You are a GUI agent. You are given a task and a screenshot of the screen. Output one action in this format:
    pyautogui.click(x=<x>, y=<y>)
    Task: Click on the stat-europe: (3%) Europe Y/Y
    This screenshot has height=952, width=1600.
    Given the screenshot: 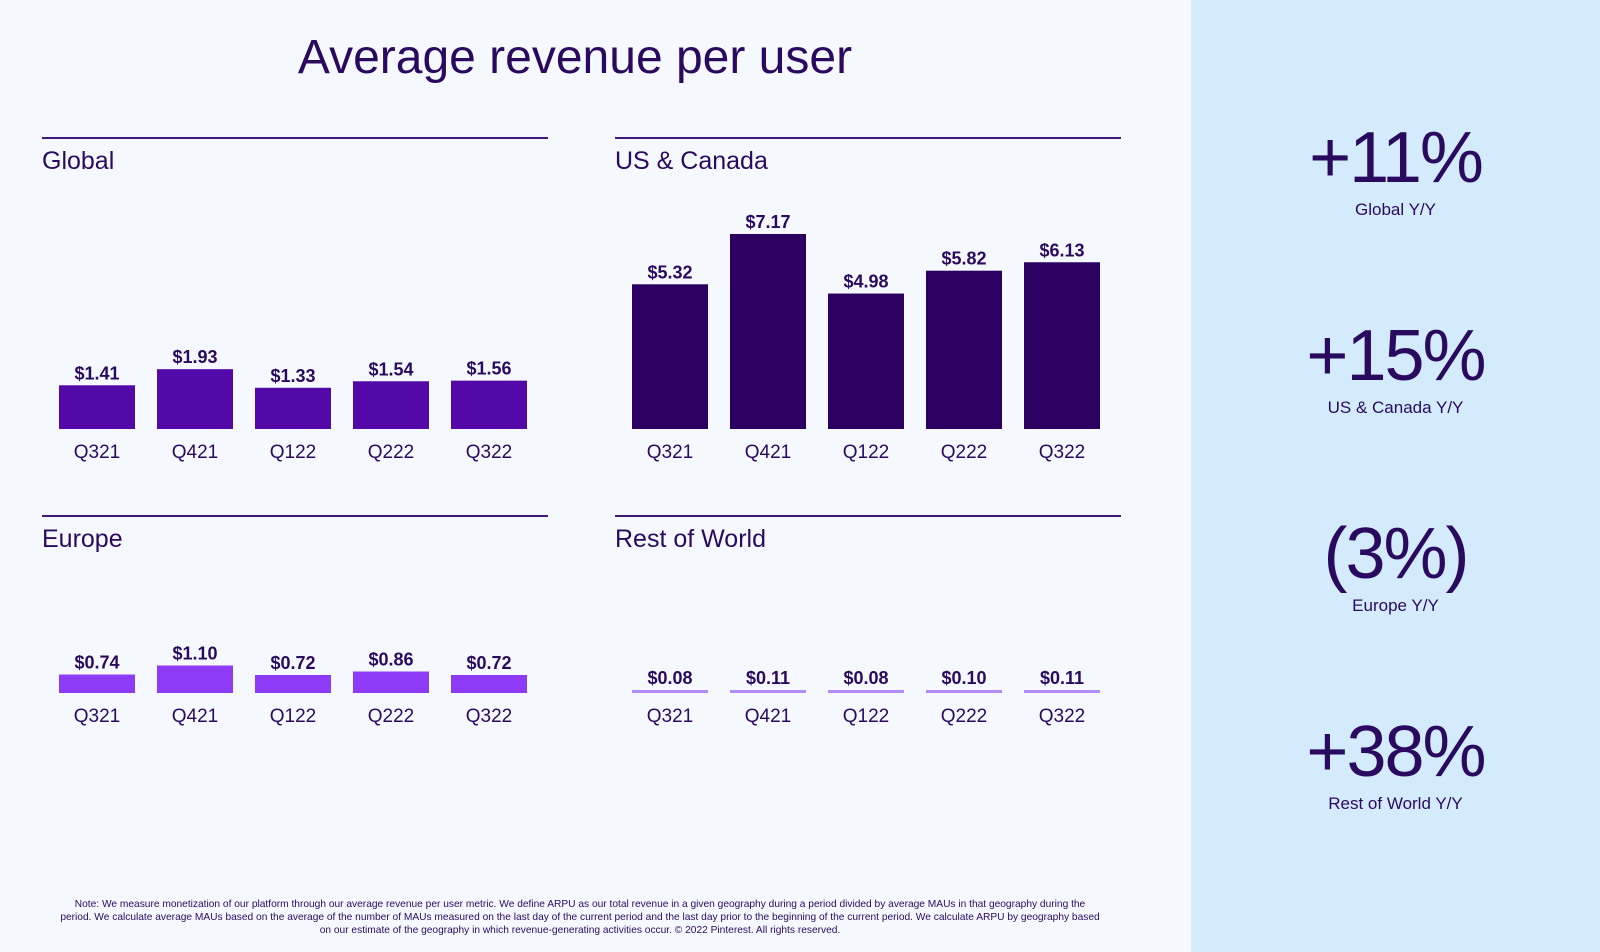 What is the action you would take?
    pyautogui.click(x=1395, y=567)
    